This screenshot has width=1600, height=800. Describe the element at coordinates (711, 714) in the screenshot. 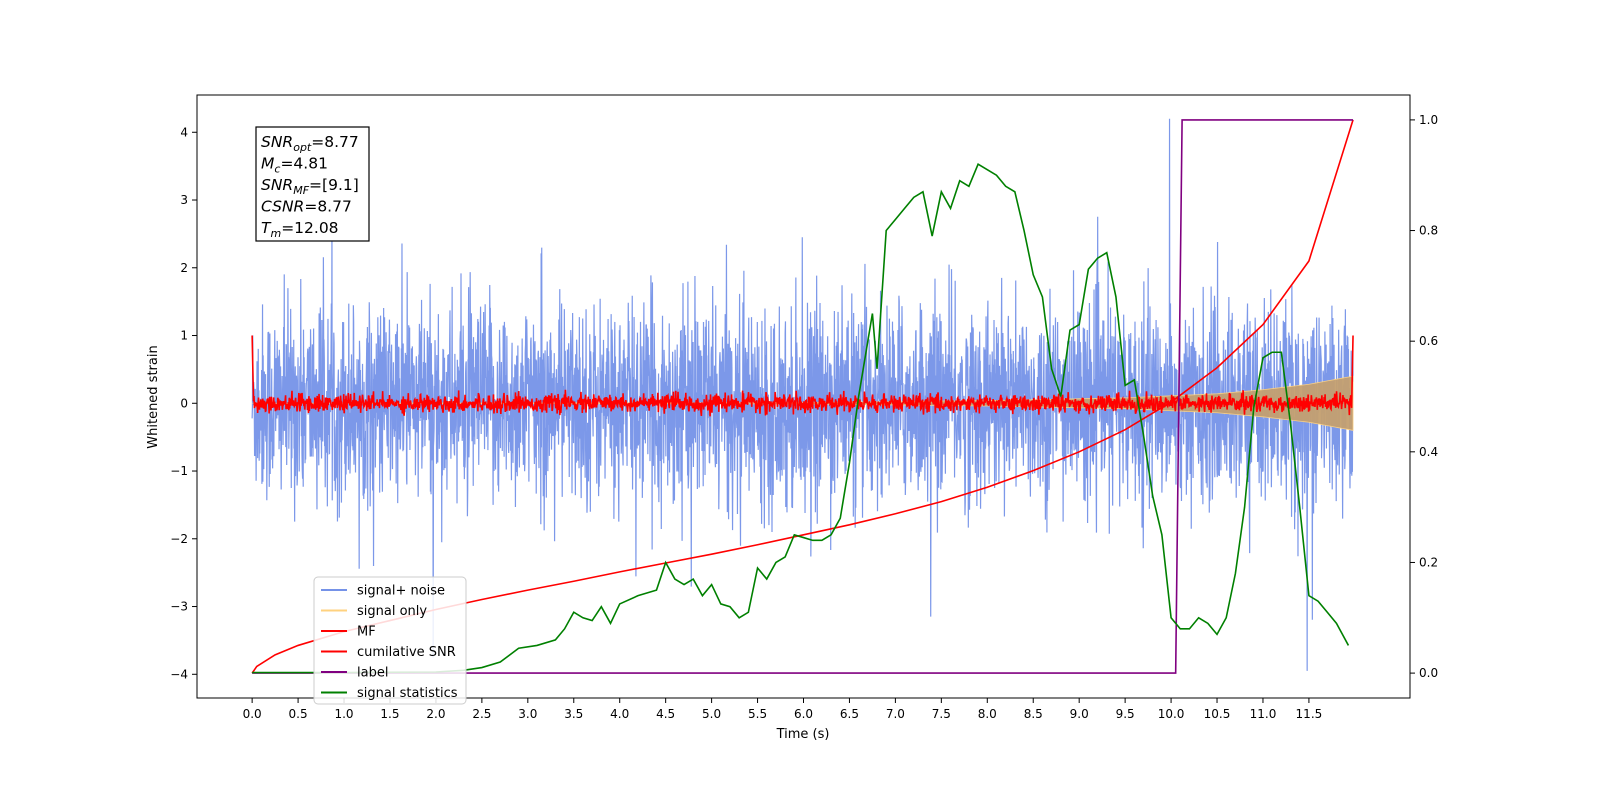

I see `x-tick-label: 5.0` at that location.